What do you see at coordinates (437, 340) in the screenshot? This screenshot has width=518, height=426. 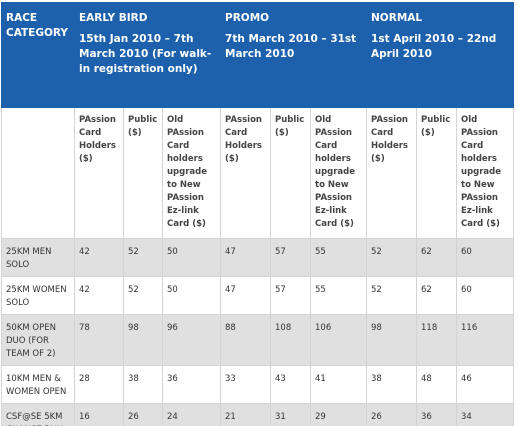 I see `price-cell: 118` at bounding box center [437, 340].